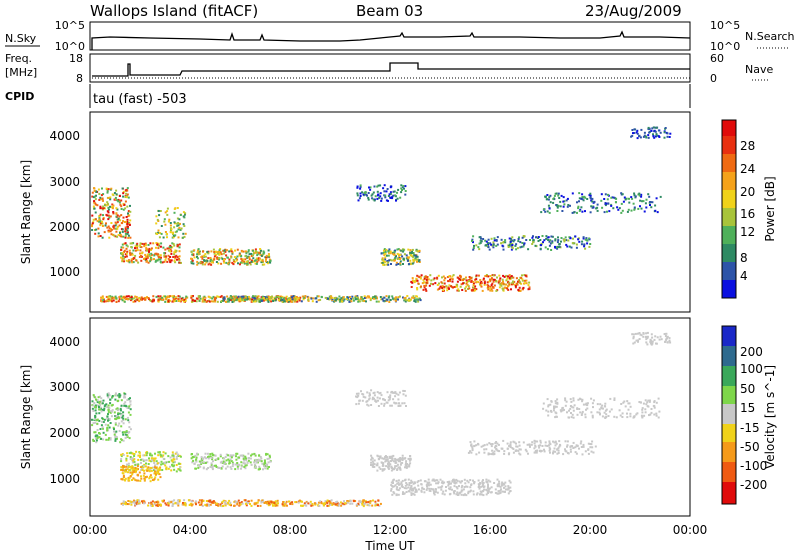 This screenshot has width=800, height=554. I want to click on xtick-0400: 04:00, so click(190, 530).